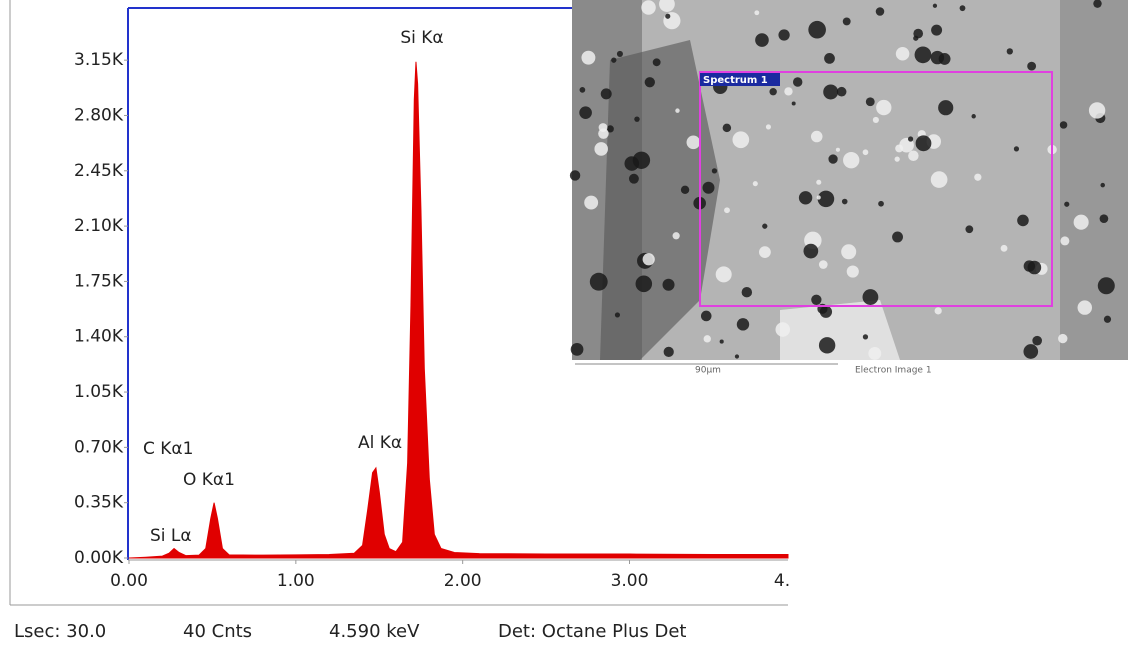 This screenshot has height=647, width=1130. I want to click on peak-annotation: Si Lα, so click(171, 536).